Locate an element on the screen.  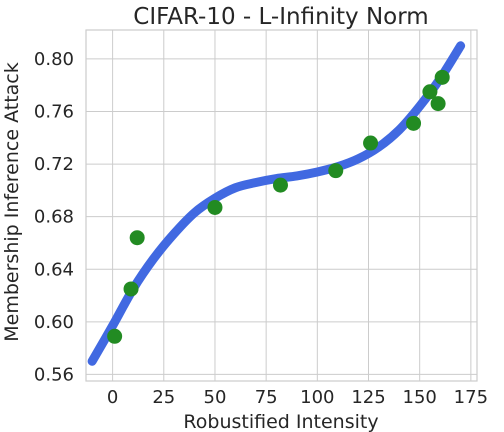
x-axis-label: Robustified Intensity is located at coordinates (280, 421).